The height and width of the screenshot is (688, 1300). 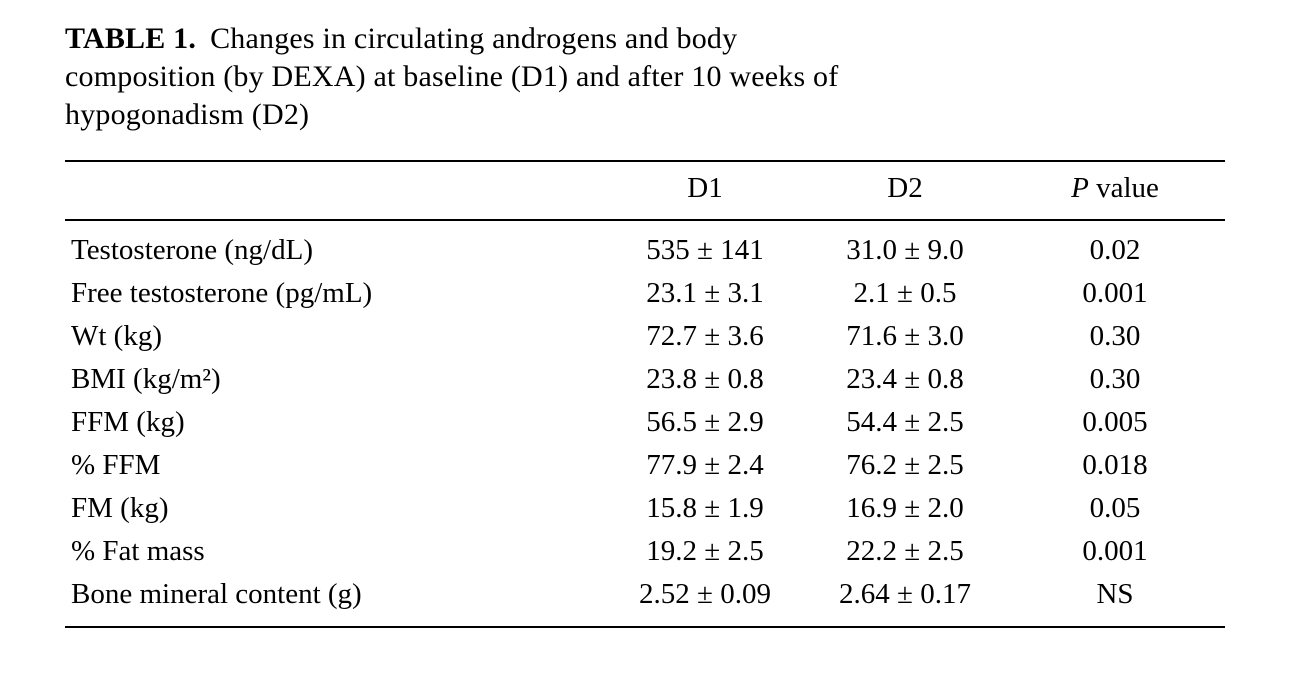 I want to click on table-header: D1 D2 P value, so click(x=645, y=190).